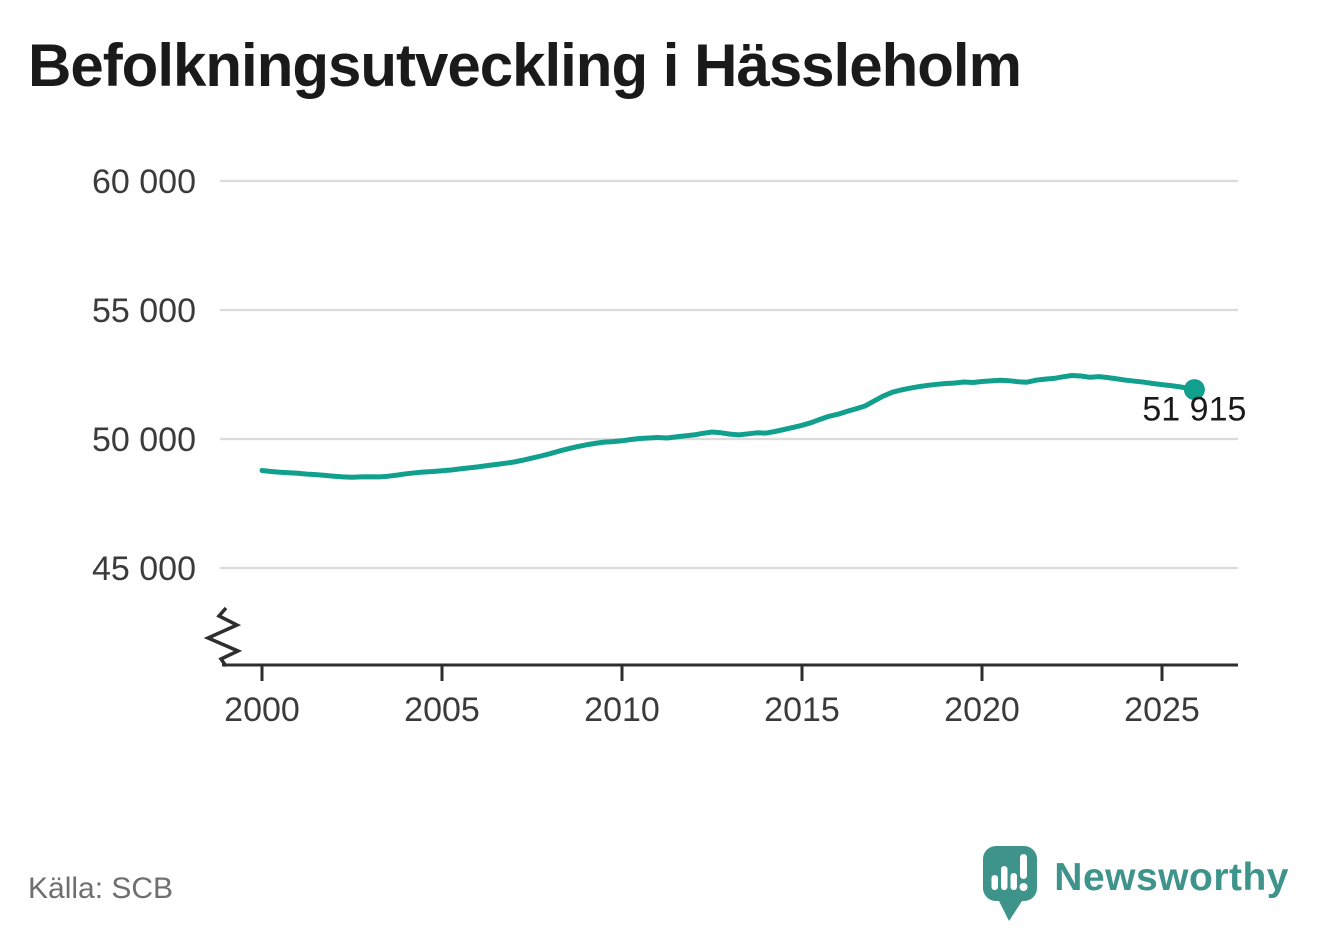  What do you see at coordinates (144, 440) in the screenshot?
I see `y-tick-label: 50 000` at bounding box center [144, 440].